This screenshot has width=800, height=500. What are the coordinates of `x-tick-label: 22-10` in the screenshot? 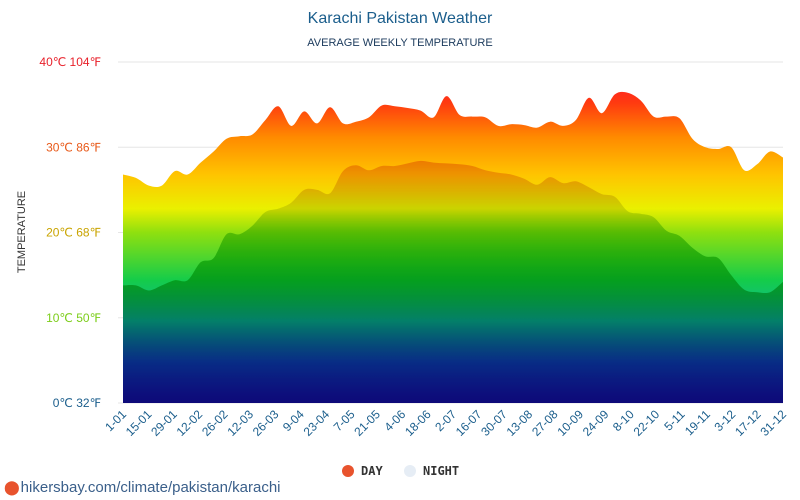 It's located at (647, 423).